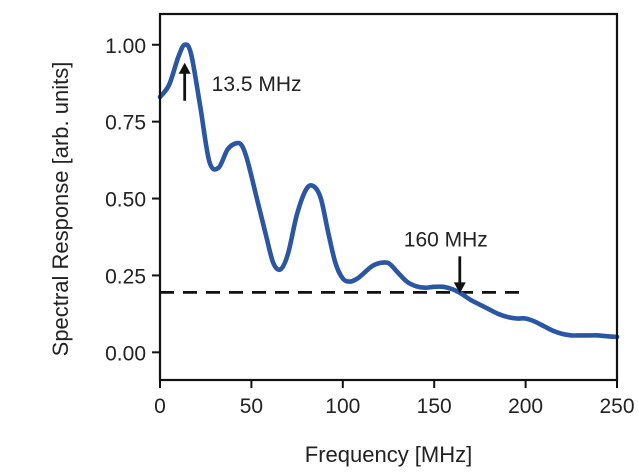  Describe the element at coordinates (616, 406) in the screenshot. I see `x-tick-label: 250` at that location.